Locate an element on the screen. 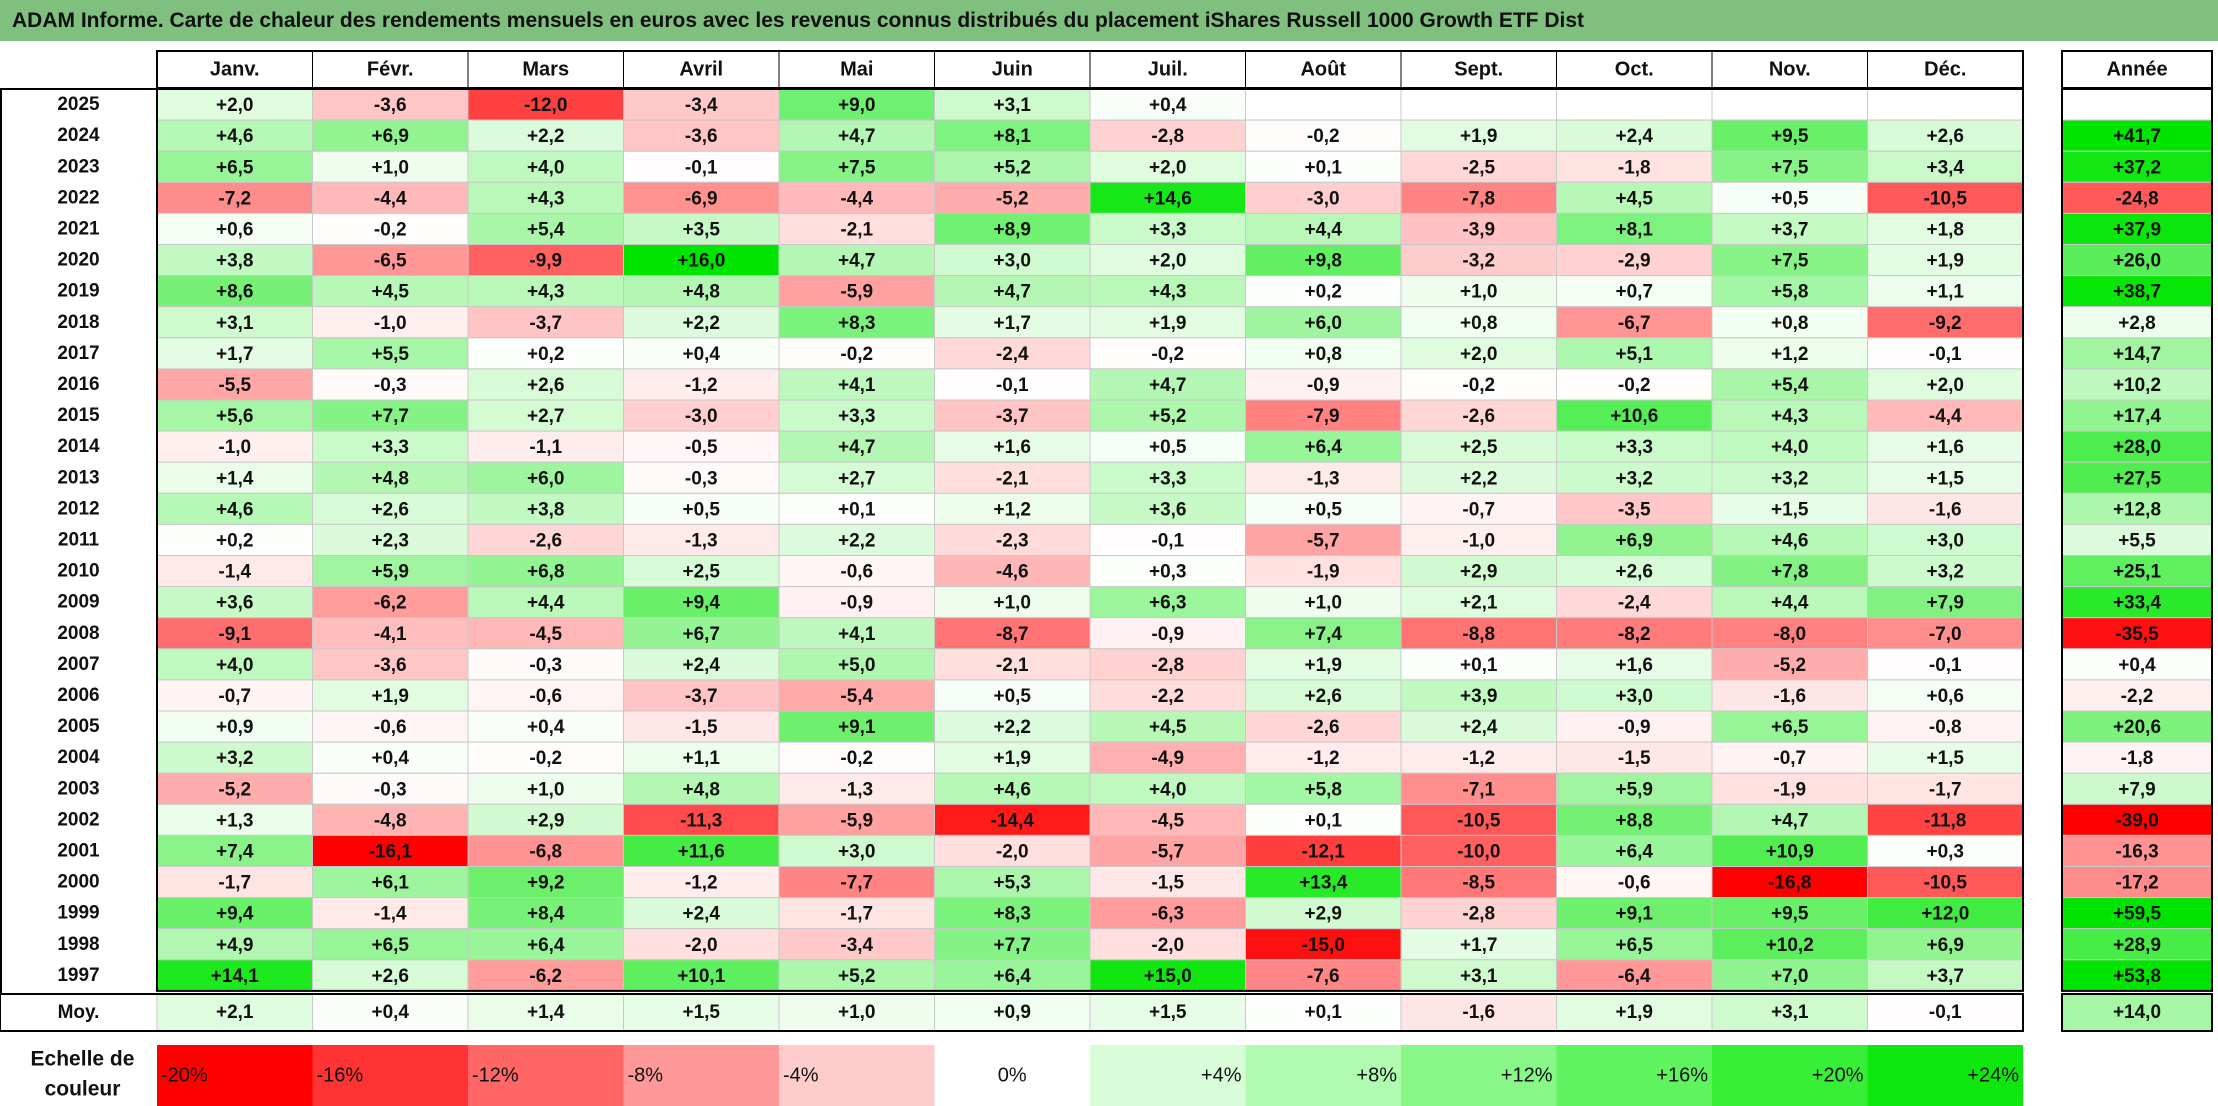 The image size is (2218, 1106). heat-cell-value: -0,5 is located at coordinates (701, 447).